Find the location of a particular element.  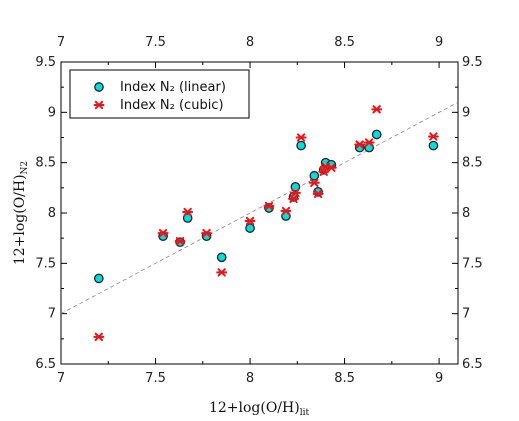

y-tick-label-left: 6.5 is located at coordinates (45, 364).